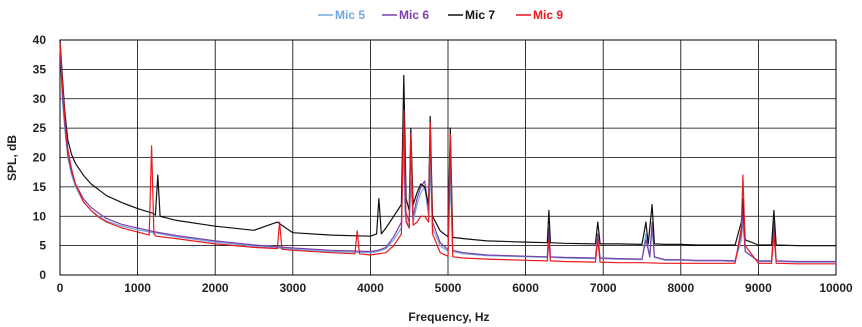 The image size is (862, 327). I want to click on legend-item-mic-7: Mic 7, so click(471, 15).